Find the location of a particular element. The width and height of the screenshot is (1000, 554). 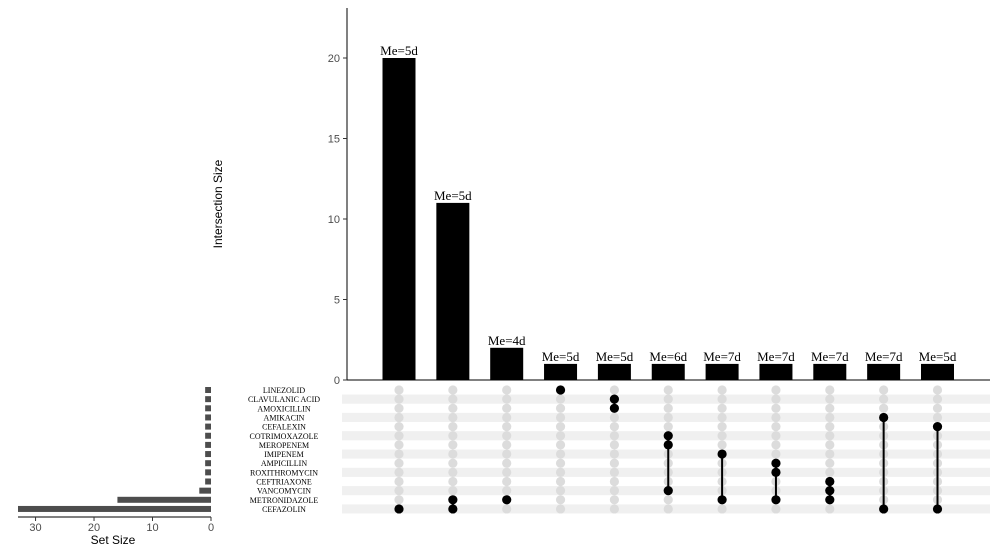

set-label: AMPICILLIN is located at coordinates (284, 463).